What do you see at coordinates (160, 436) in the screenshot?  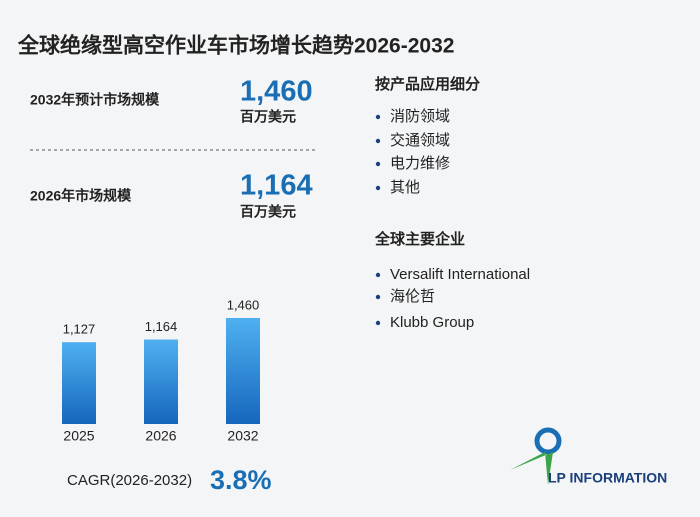 I see `x-tick-label: 2026` at bounding box center [160, 436].